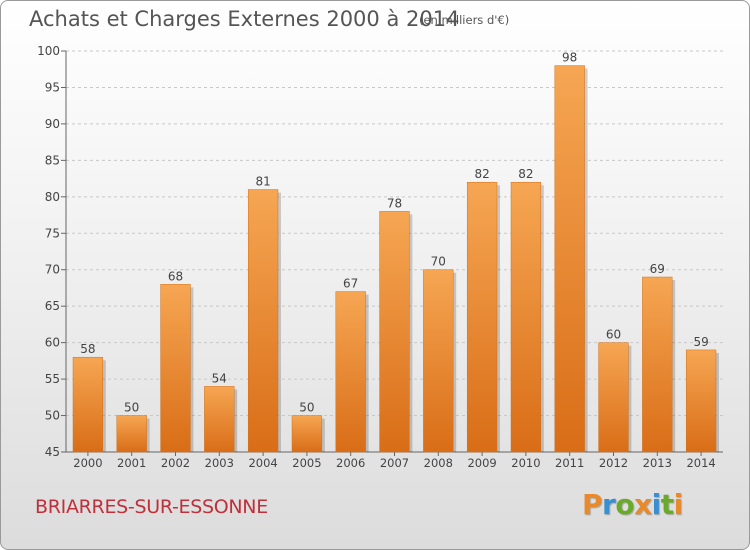 The image size is (750, 550). Describe the element at coordinates (52, 452) in the screenshot. I see `y-tick-label: 45` at that location.